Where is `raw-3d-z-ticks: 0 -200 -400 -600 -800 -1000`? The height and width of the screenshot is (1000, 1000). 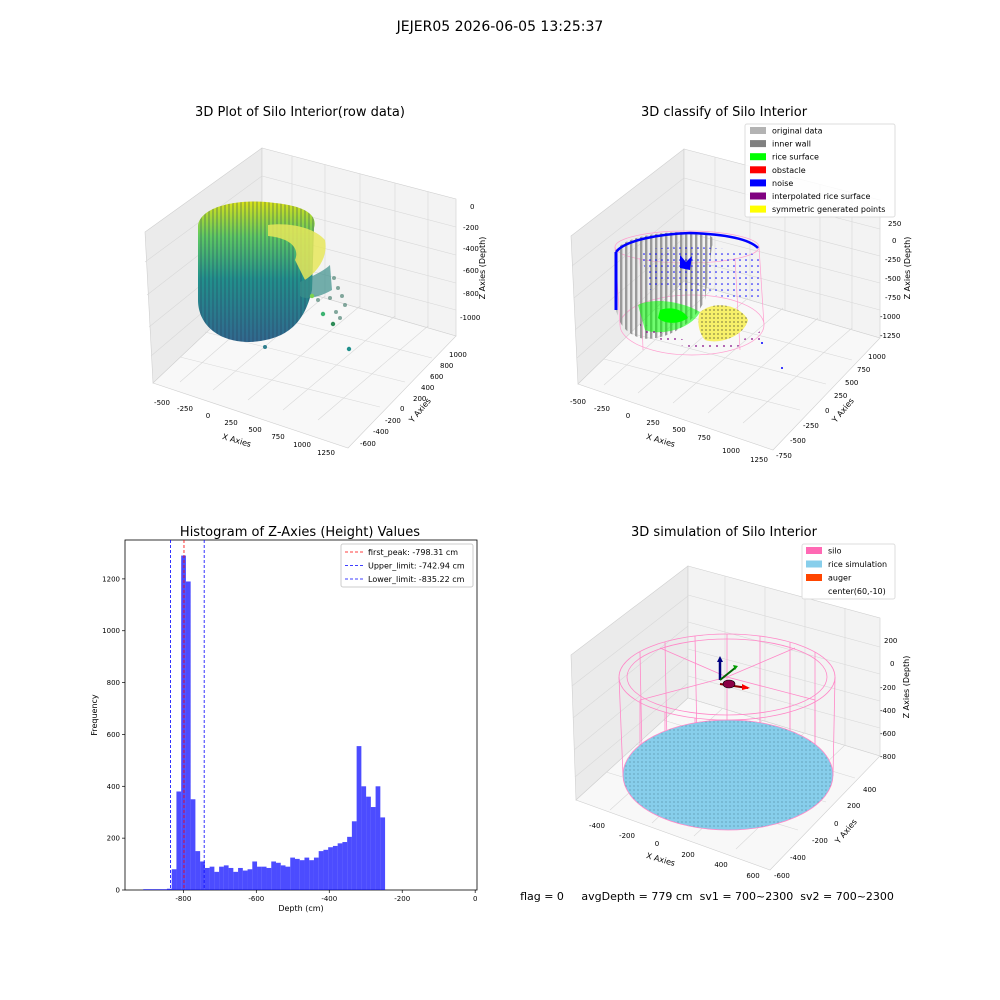
raw-3d-z-ticks: 0 -200 -400 -600 -800 -1000 is located at coordinates (470, 262).